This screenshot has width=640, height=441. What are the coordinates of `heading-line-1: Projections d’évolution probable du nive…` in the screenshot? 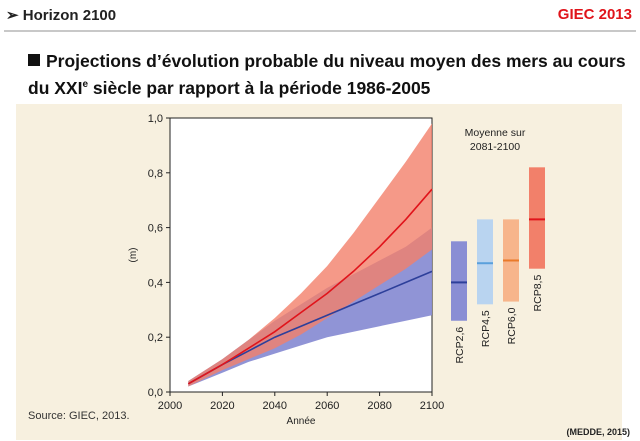 It's located at (328, 61).